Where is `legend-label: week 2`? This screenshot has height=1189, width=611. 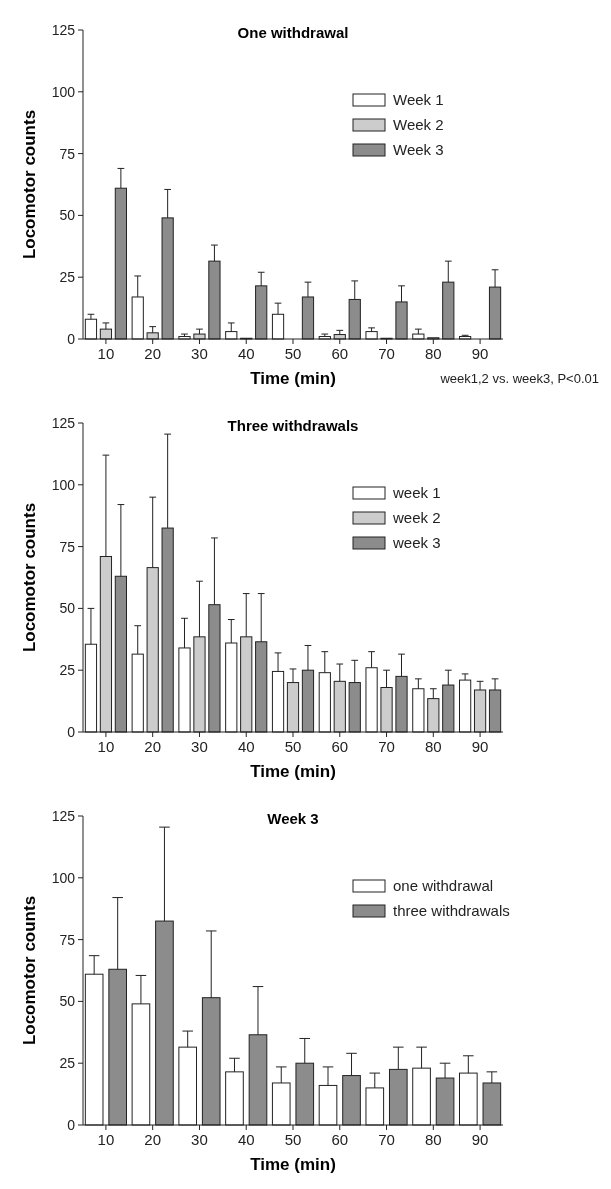 legend-label: week 2 is located at coordinates (416, 518).